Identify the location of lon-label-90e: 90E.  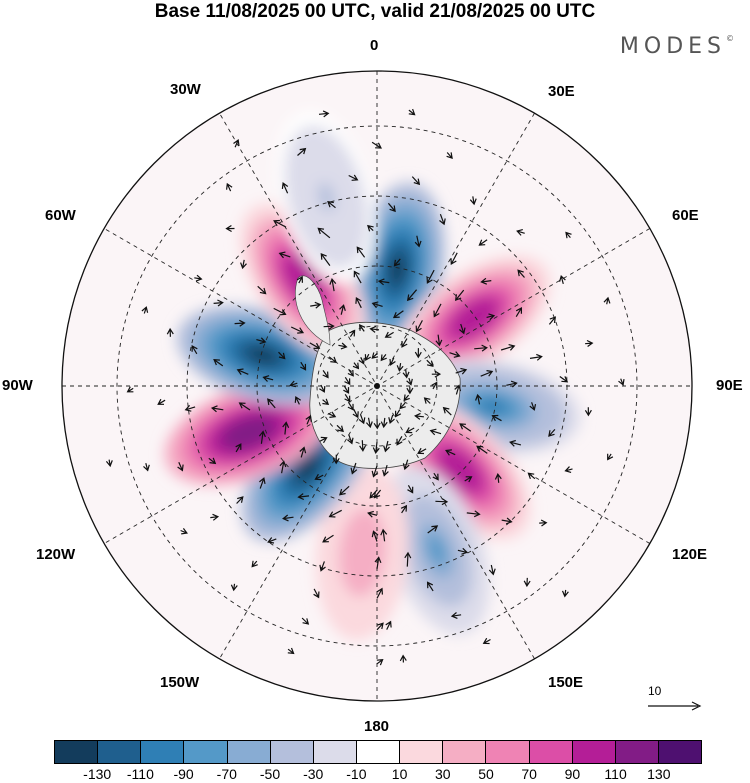
(729, 385).